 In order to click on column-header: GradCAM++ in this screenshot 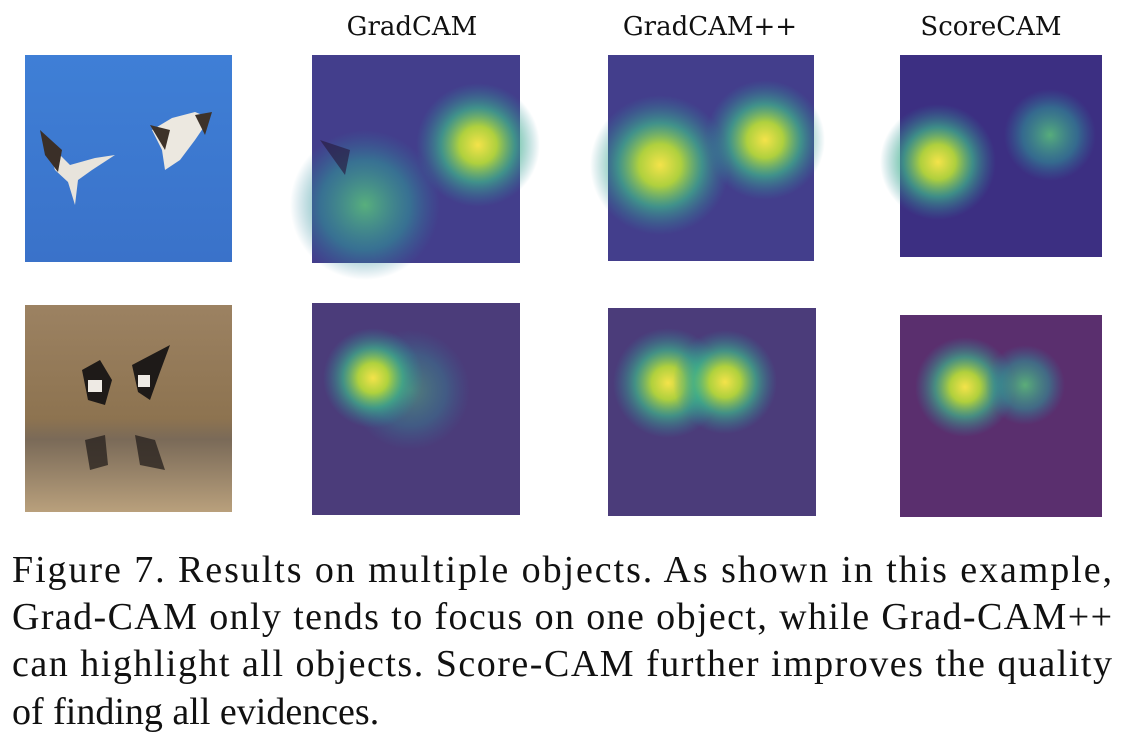, I will do `click(710, 27)`.